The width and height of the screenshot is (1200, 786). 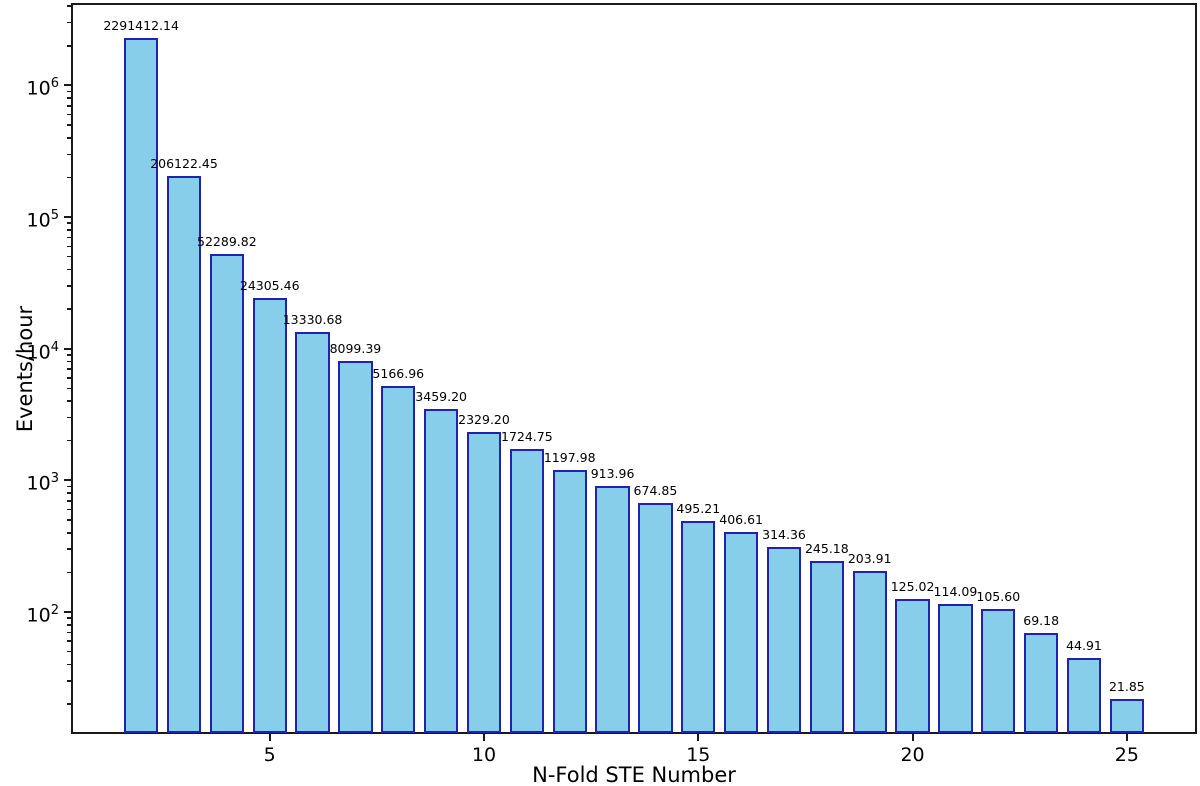 What do you see at coordinates (569, 458) in the screenshot?
I see `bar-value-label: 1197.98` at bounding box center [569, 458].